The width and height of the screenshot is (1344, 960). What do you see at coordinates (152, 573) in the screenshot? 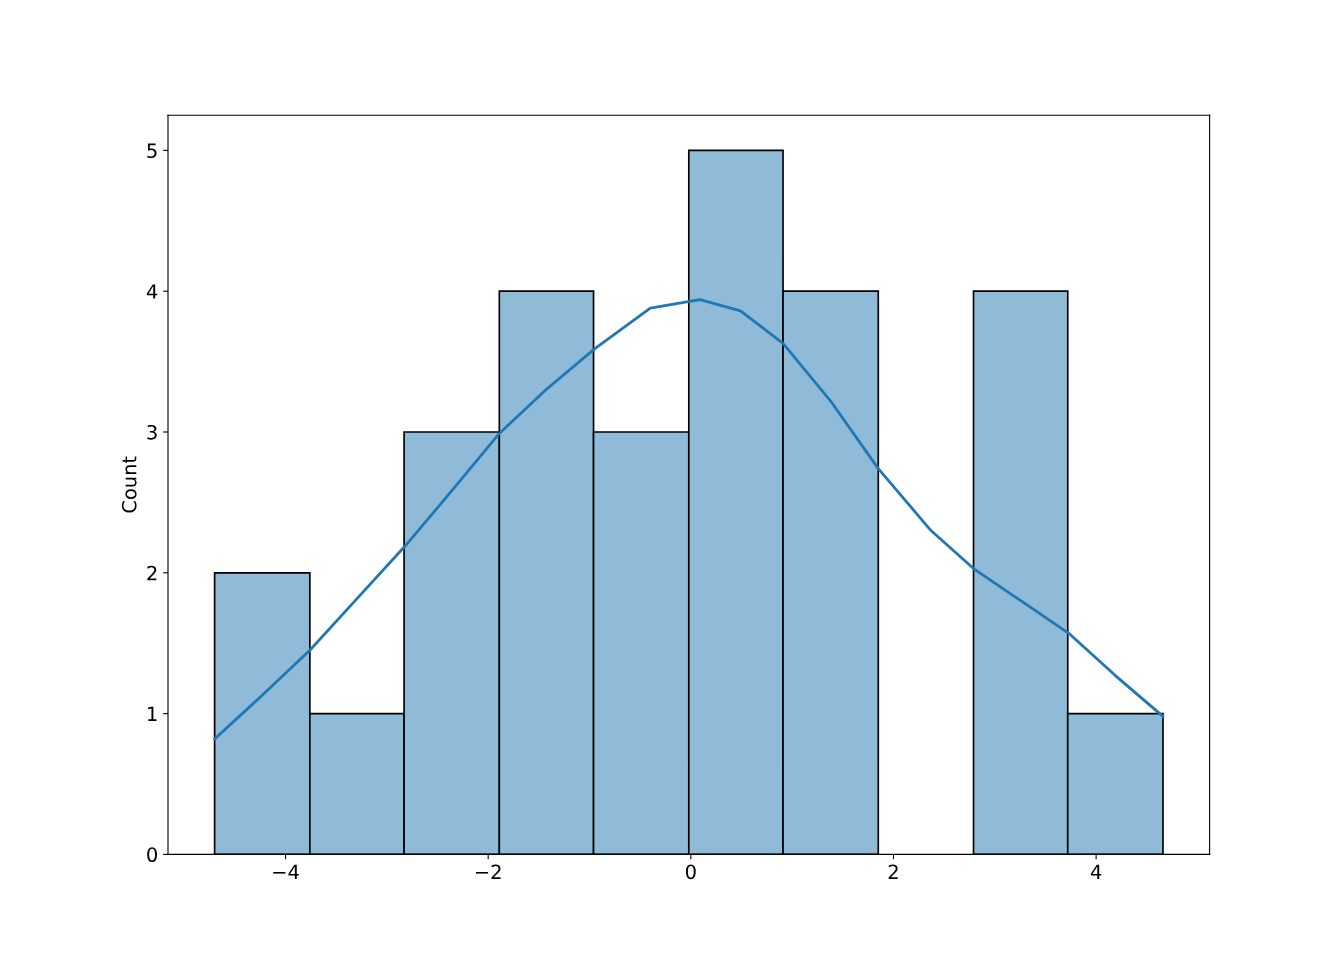
I see `y-tick-label: 2` at bounding box center [152, 573].